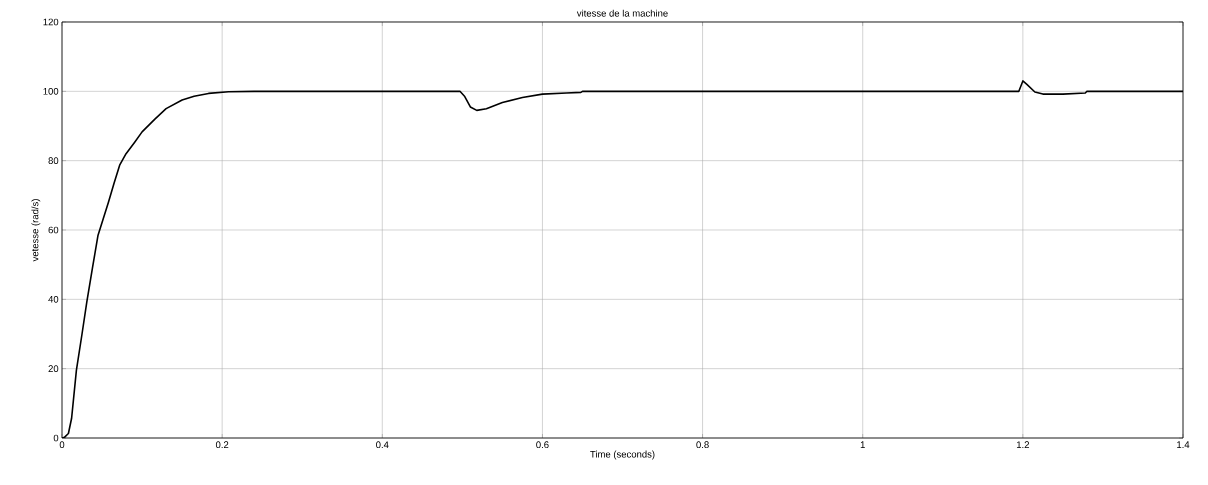 This screenshot has width=1208, height=485. Describe the element at coordinates (51, 91) in the screenshot. I see `y-tick-label: 100` at that location.